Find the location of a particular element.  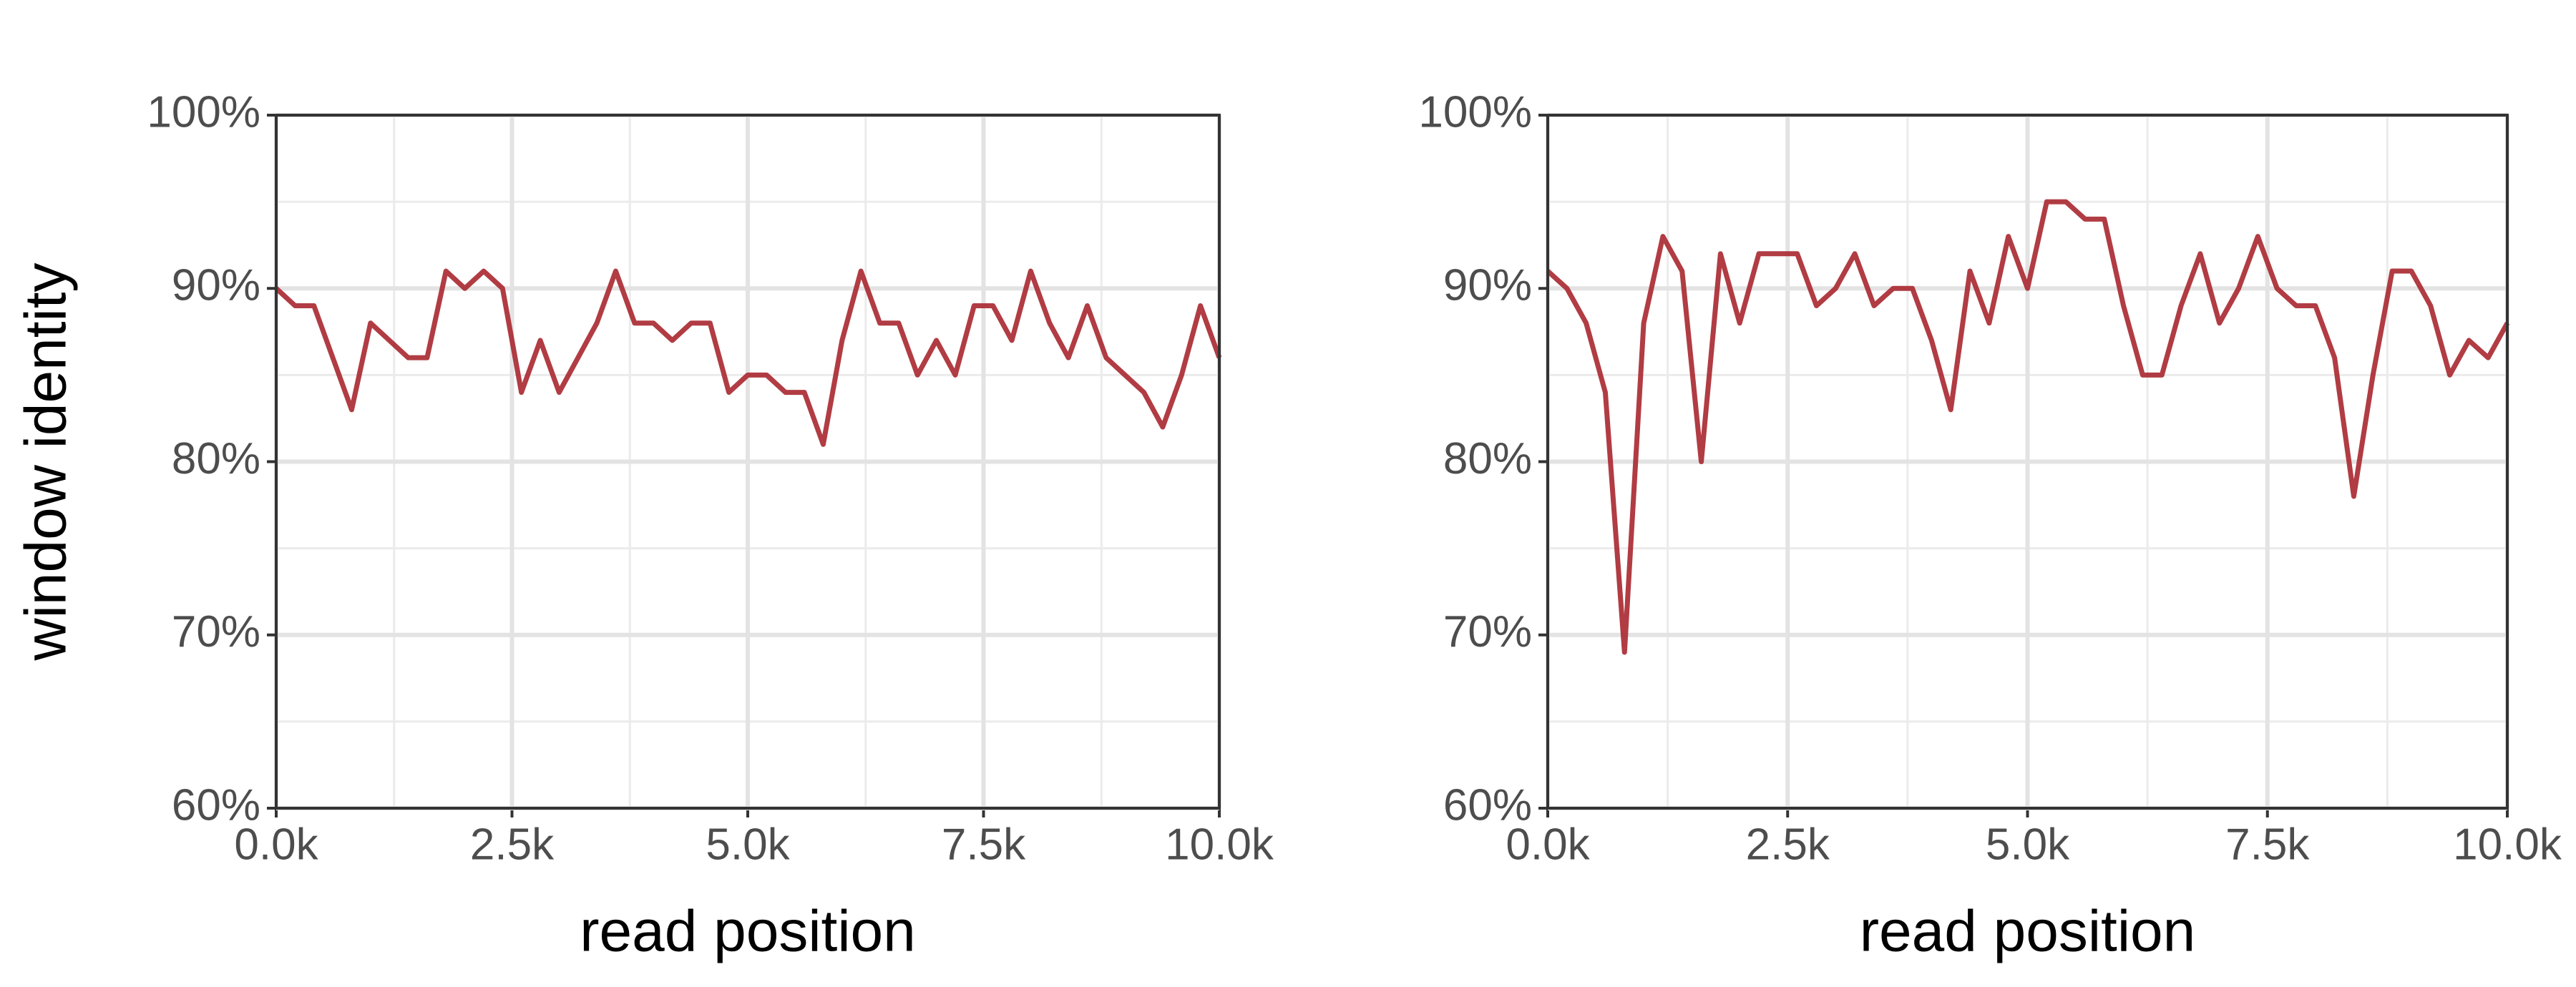

data-line is located at coordinates (748, 357).